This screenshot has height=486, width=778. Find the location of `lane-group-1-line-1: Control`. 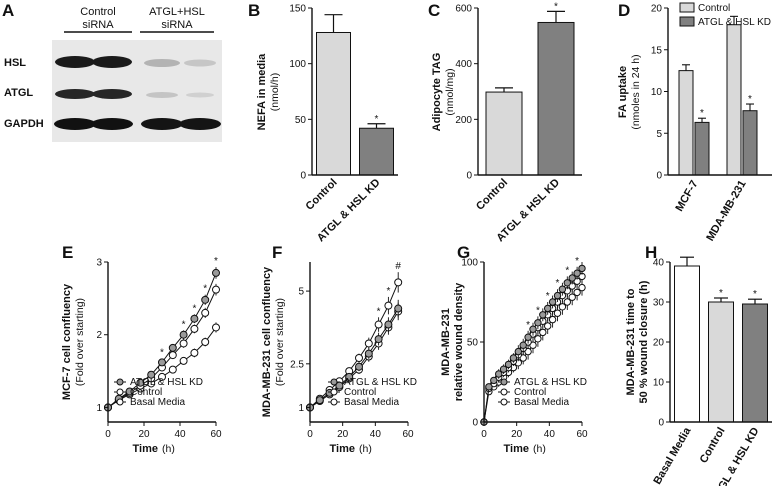

lane-group-1-line-1: Control is located at coordinates (97, 12).